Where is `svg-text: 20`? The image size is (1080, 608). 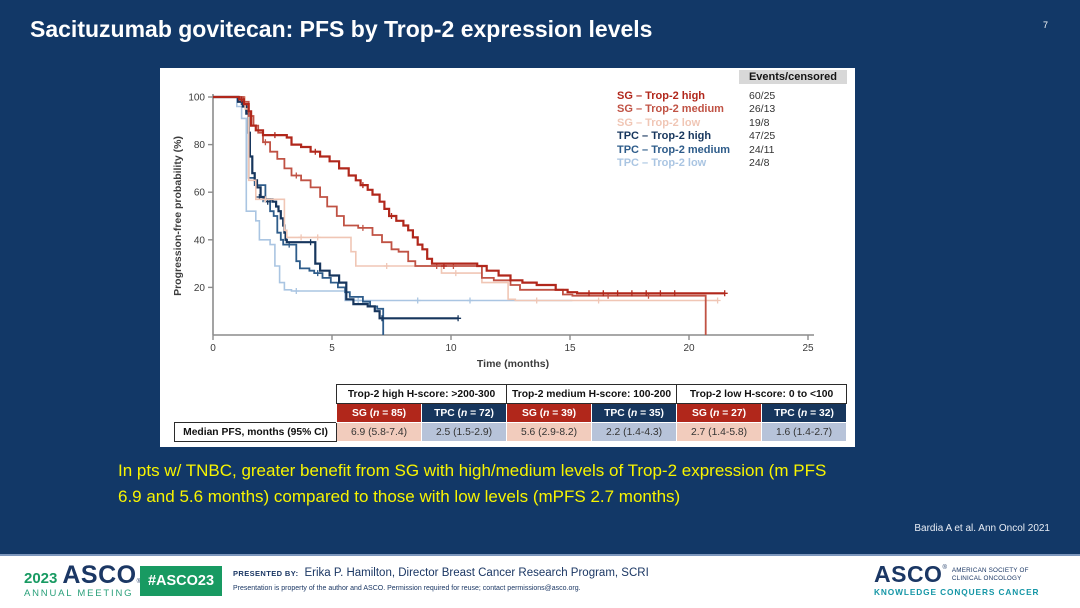 svg-text: 20 is located at coordinates (689, 348).